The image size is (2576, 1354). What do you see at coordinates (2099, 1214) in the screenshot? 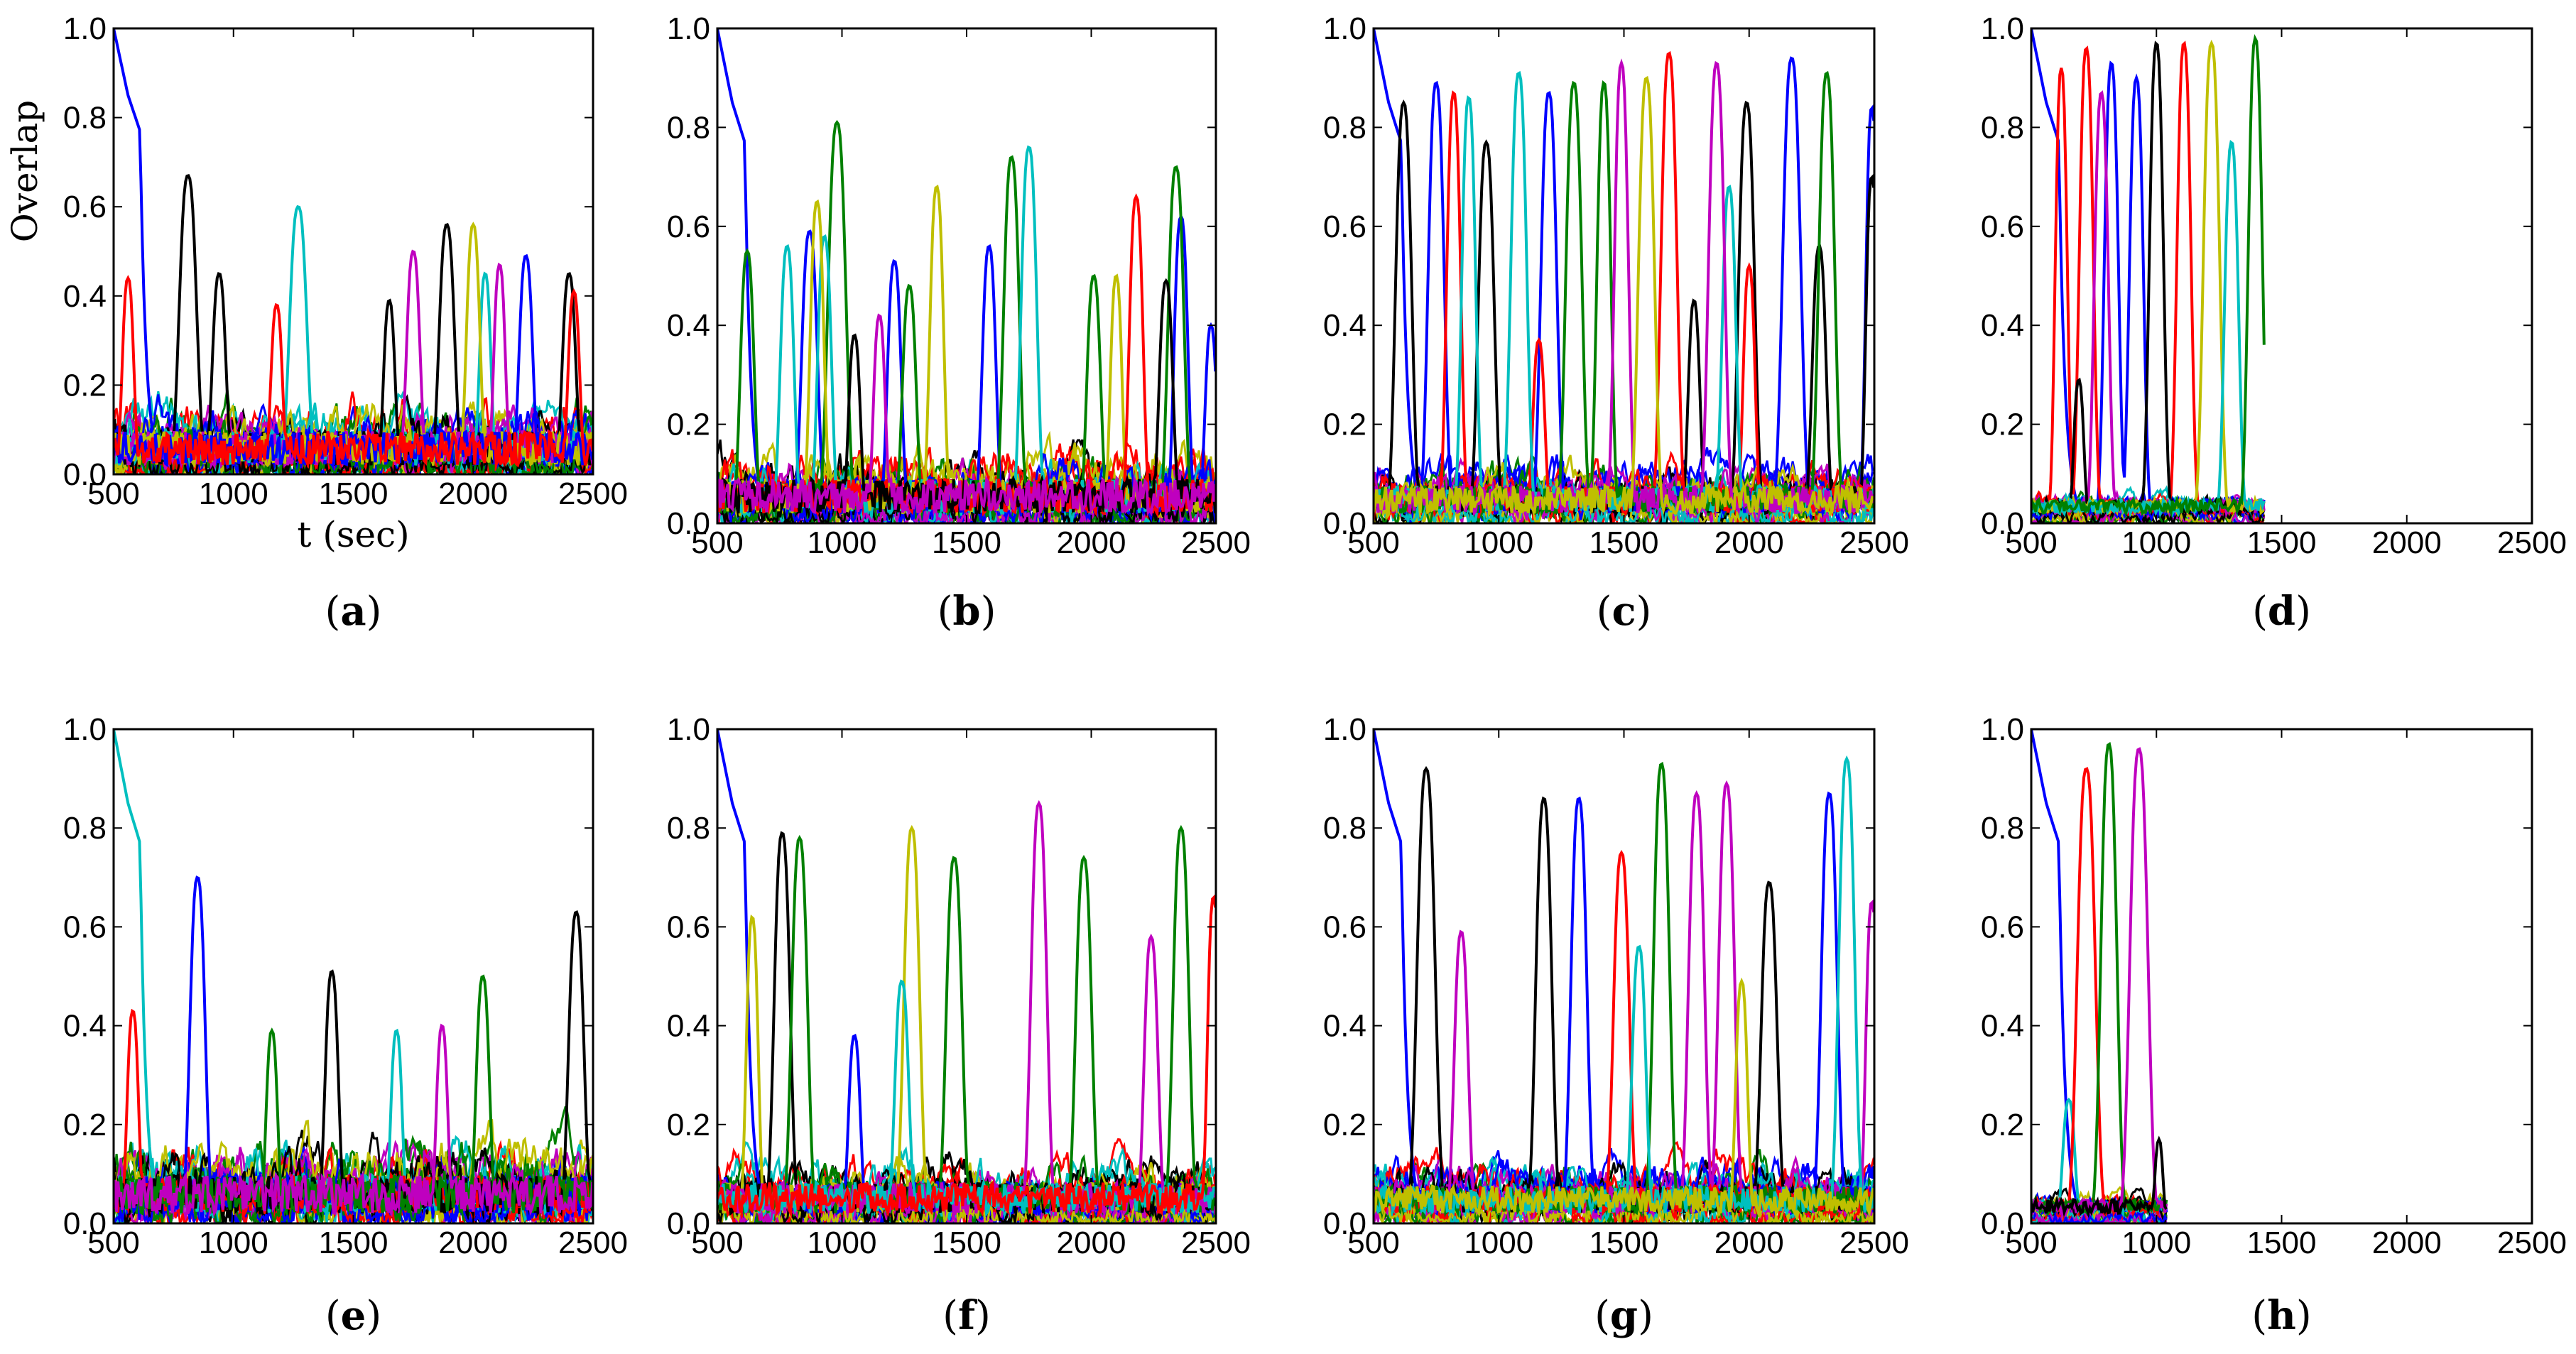
I see `noise-line` at bounding box center [2099, 1214].